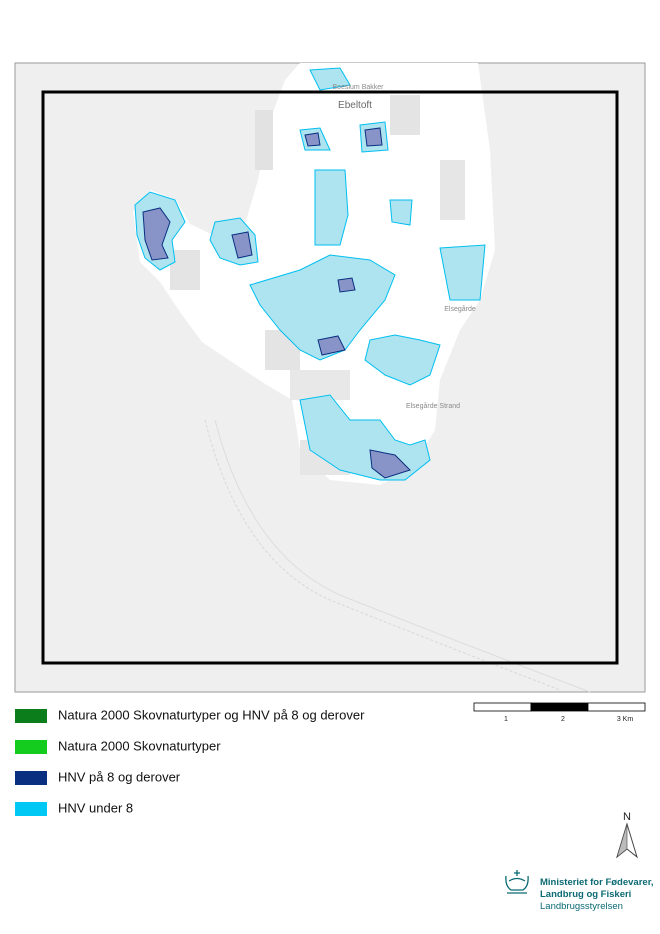 Image resolution: width=660 pixels, height=934 pixels. I want to click on scale-label: 3 Km, so click(625, 719).